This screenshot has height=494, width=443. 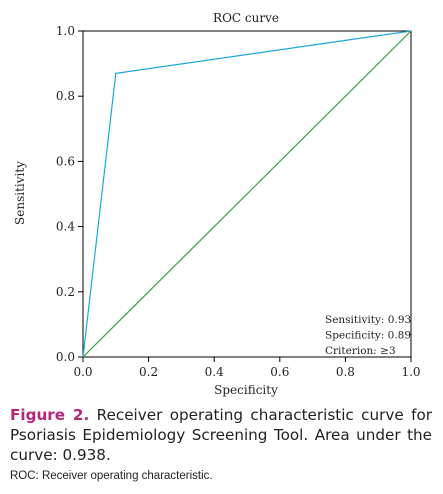 I want to click on y-tick-label: 0.6, so click(x=65, y=161).